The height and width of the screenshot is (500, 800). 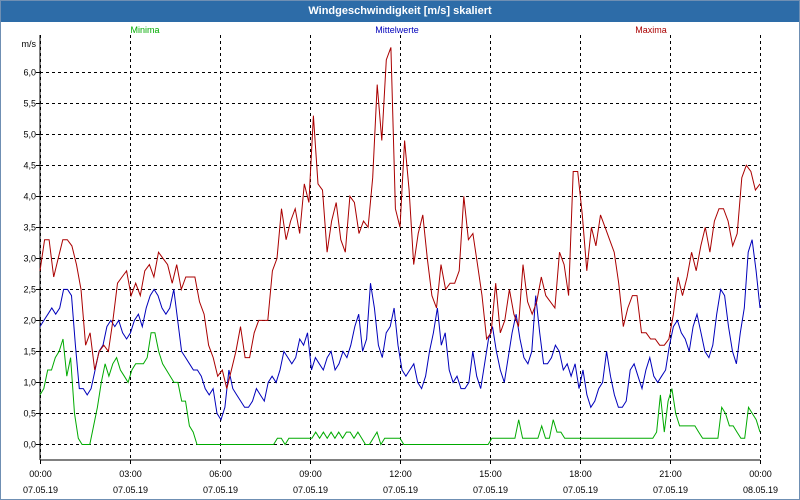 I want to click on x-tick-time-label: 03:00, so click(x=130, y=474).